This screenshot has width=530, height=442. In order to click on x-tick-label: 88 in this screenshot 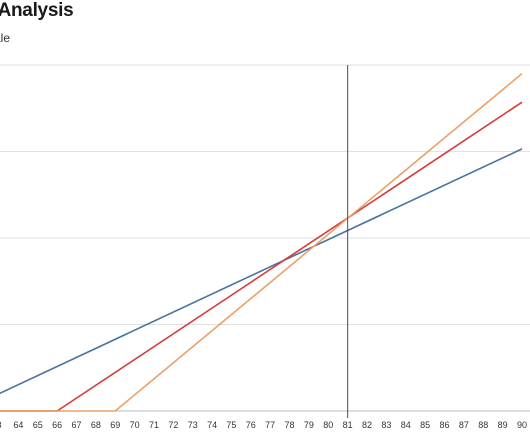, I will do `click(483, 425)`.